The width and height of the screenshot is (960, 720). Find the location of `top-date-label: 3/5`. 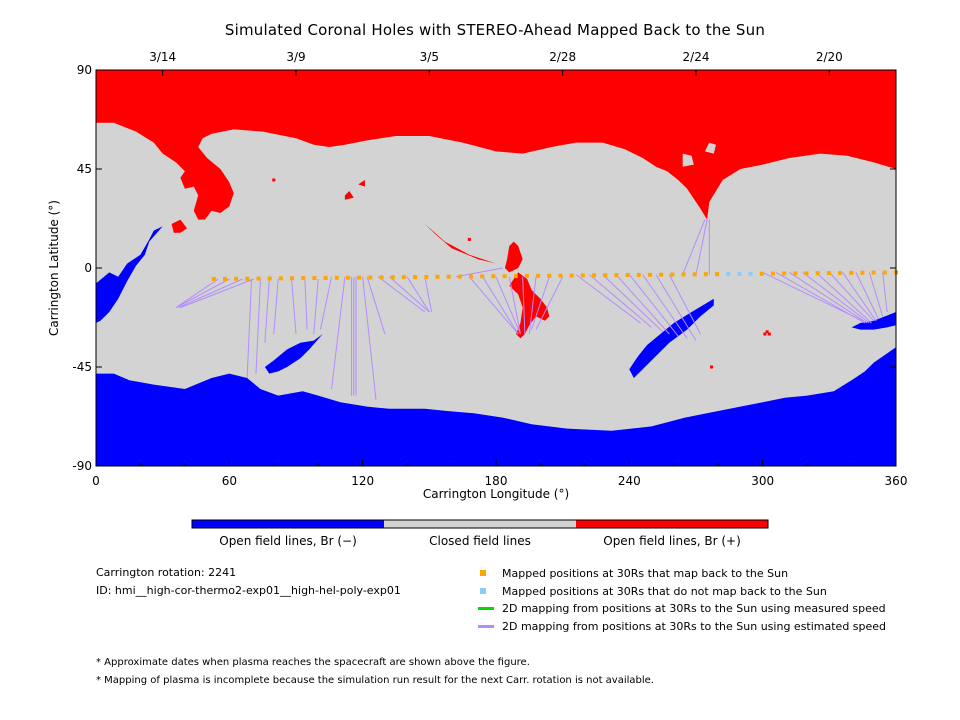

top-date-label: 3/5 is located at coordinates (429, 57).